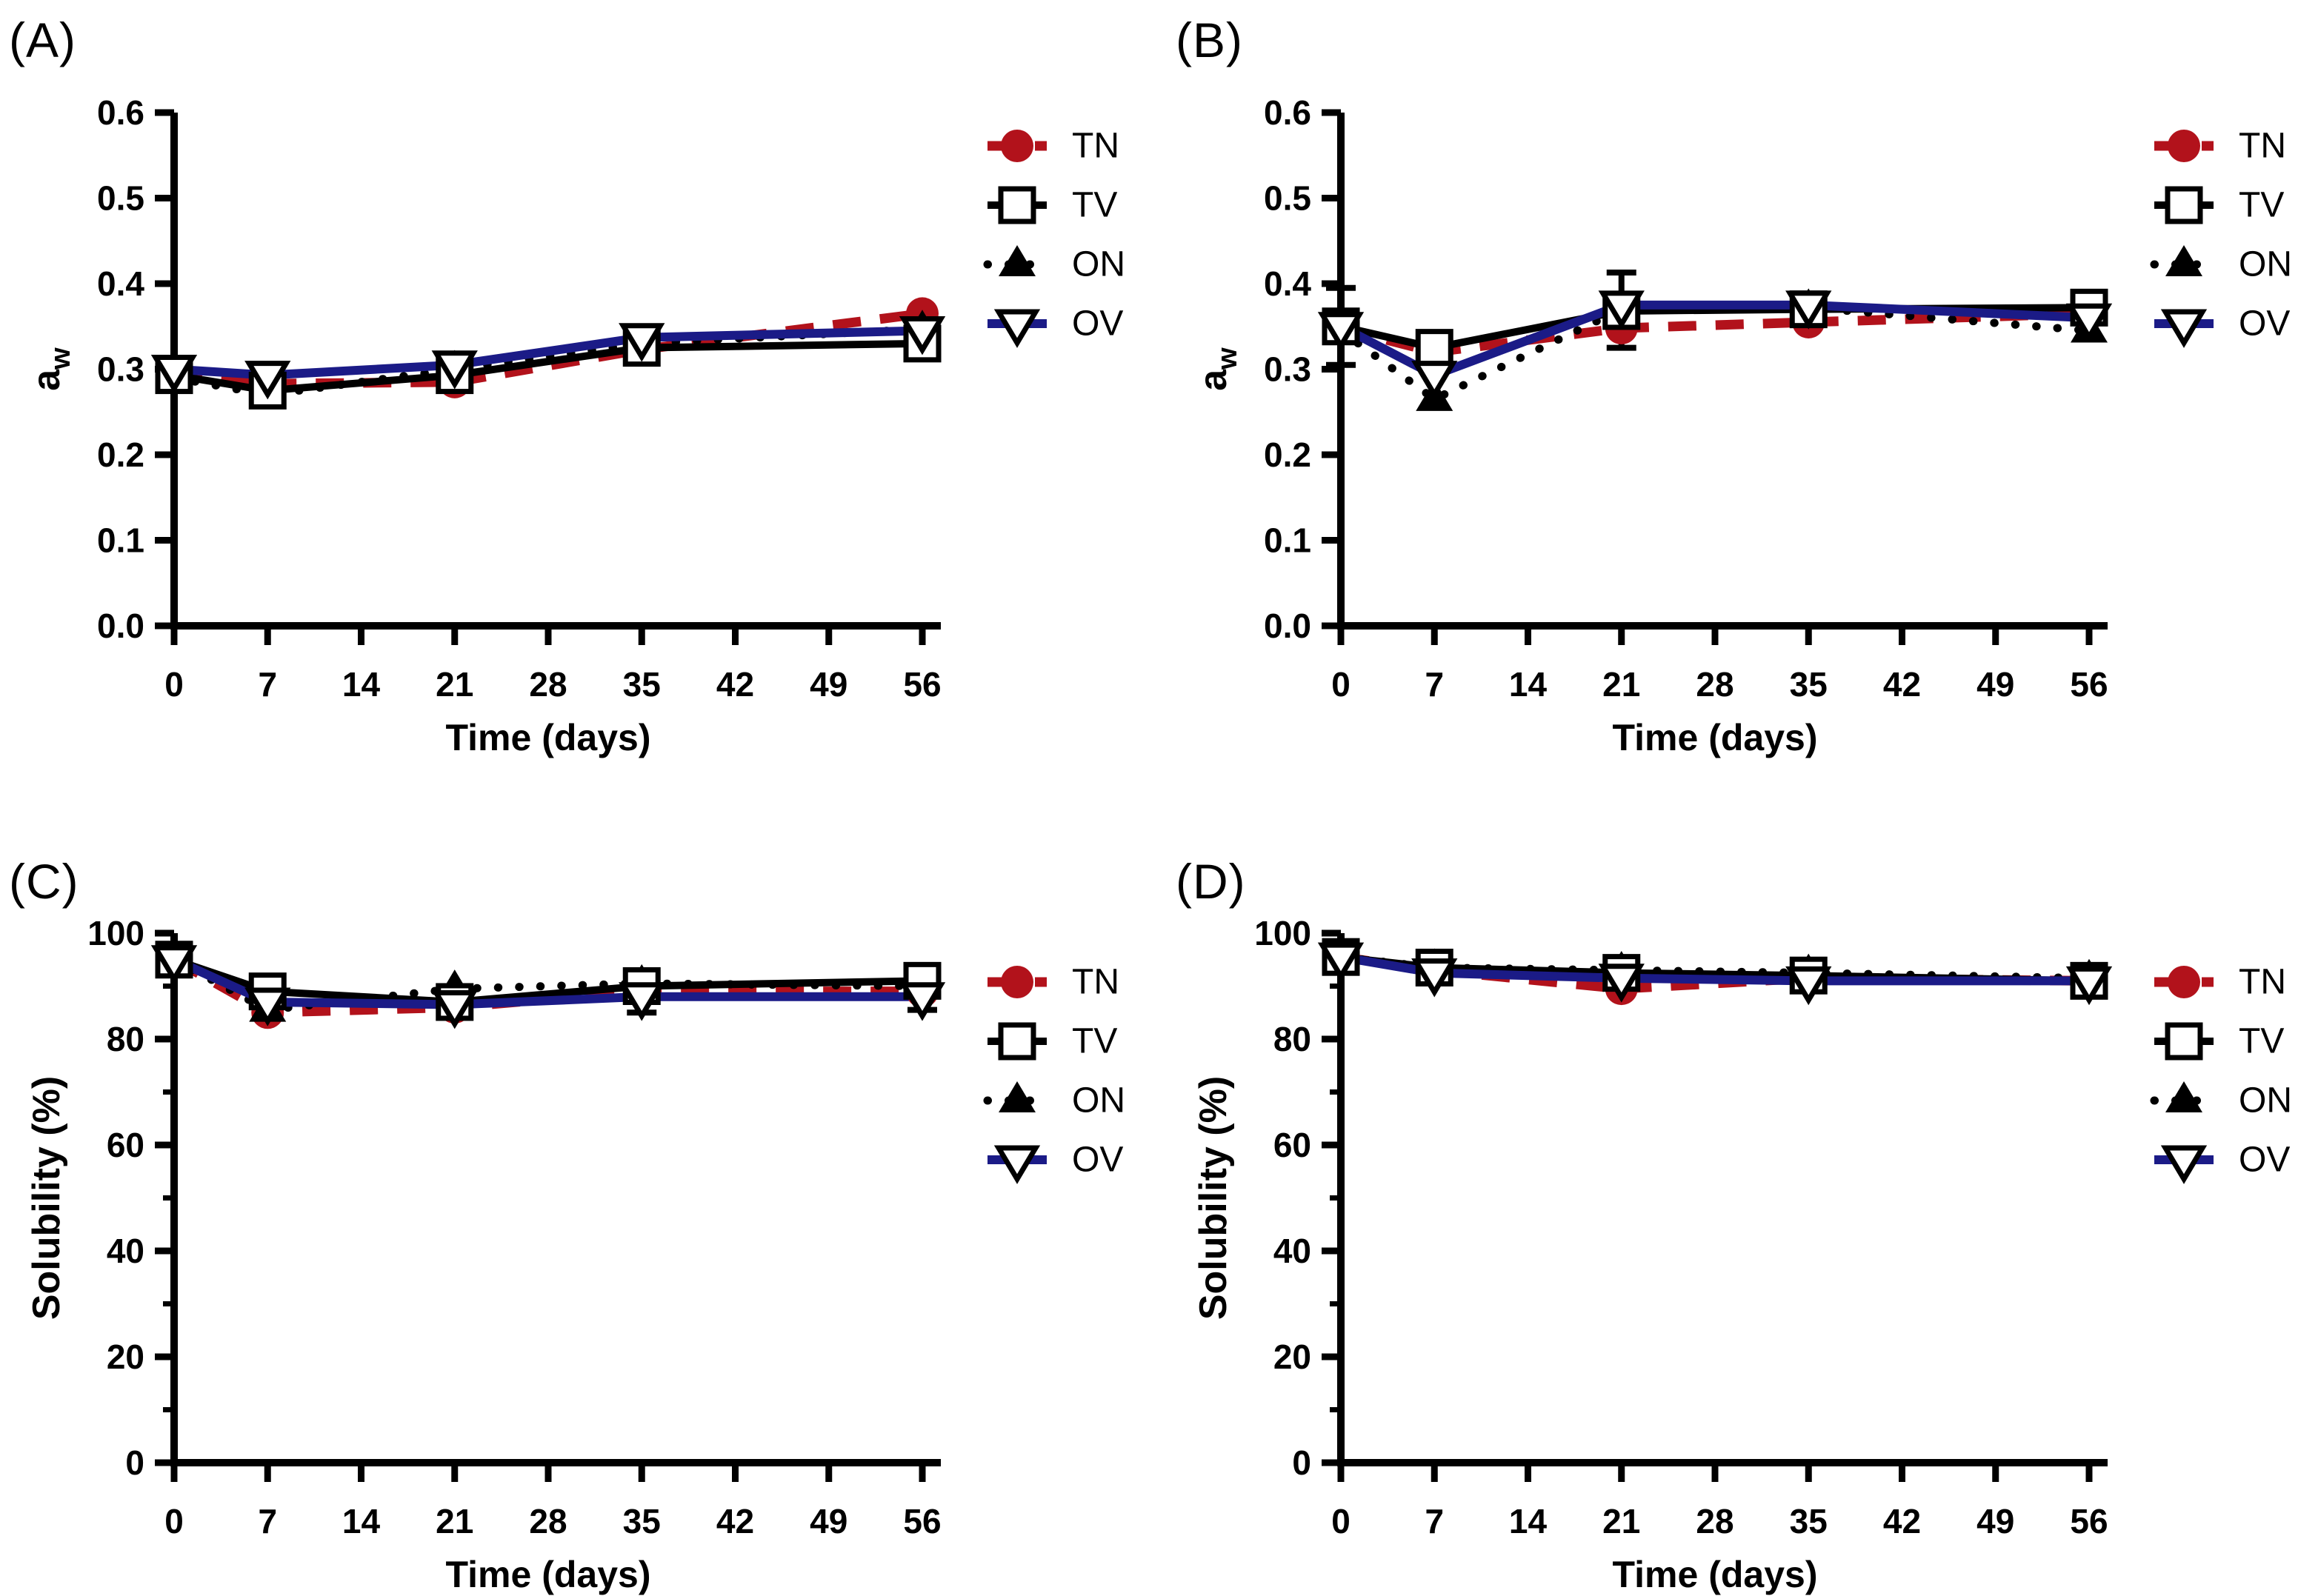  I want to click on y-axis-ticks: 0 20 40 60 80 100, so click(1297, 1198).